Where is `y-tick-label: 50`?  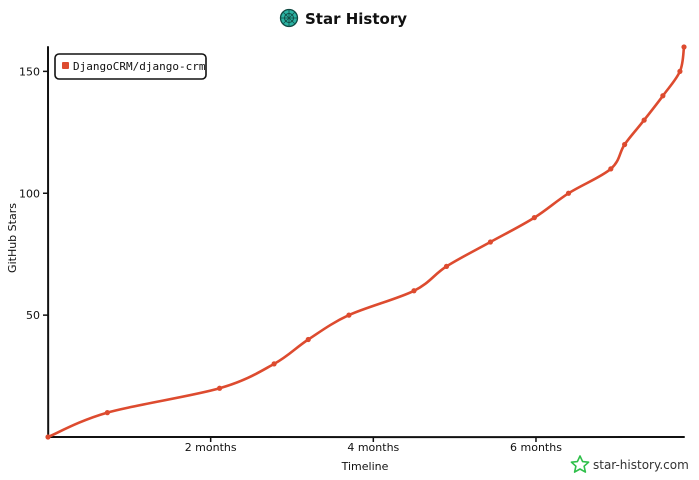 y-tick-label: 50 is located at coordinates (33, 315).